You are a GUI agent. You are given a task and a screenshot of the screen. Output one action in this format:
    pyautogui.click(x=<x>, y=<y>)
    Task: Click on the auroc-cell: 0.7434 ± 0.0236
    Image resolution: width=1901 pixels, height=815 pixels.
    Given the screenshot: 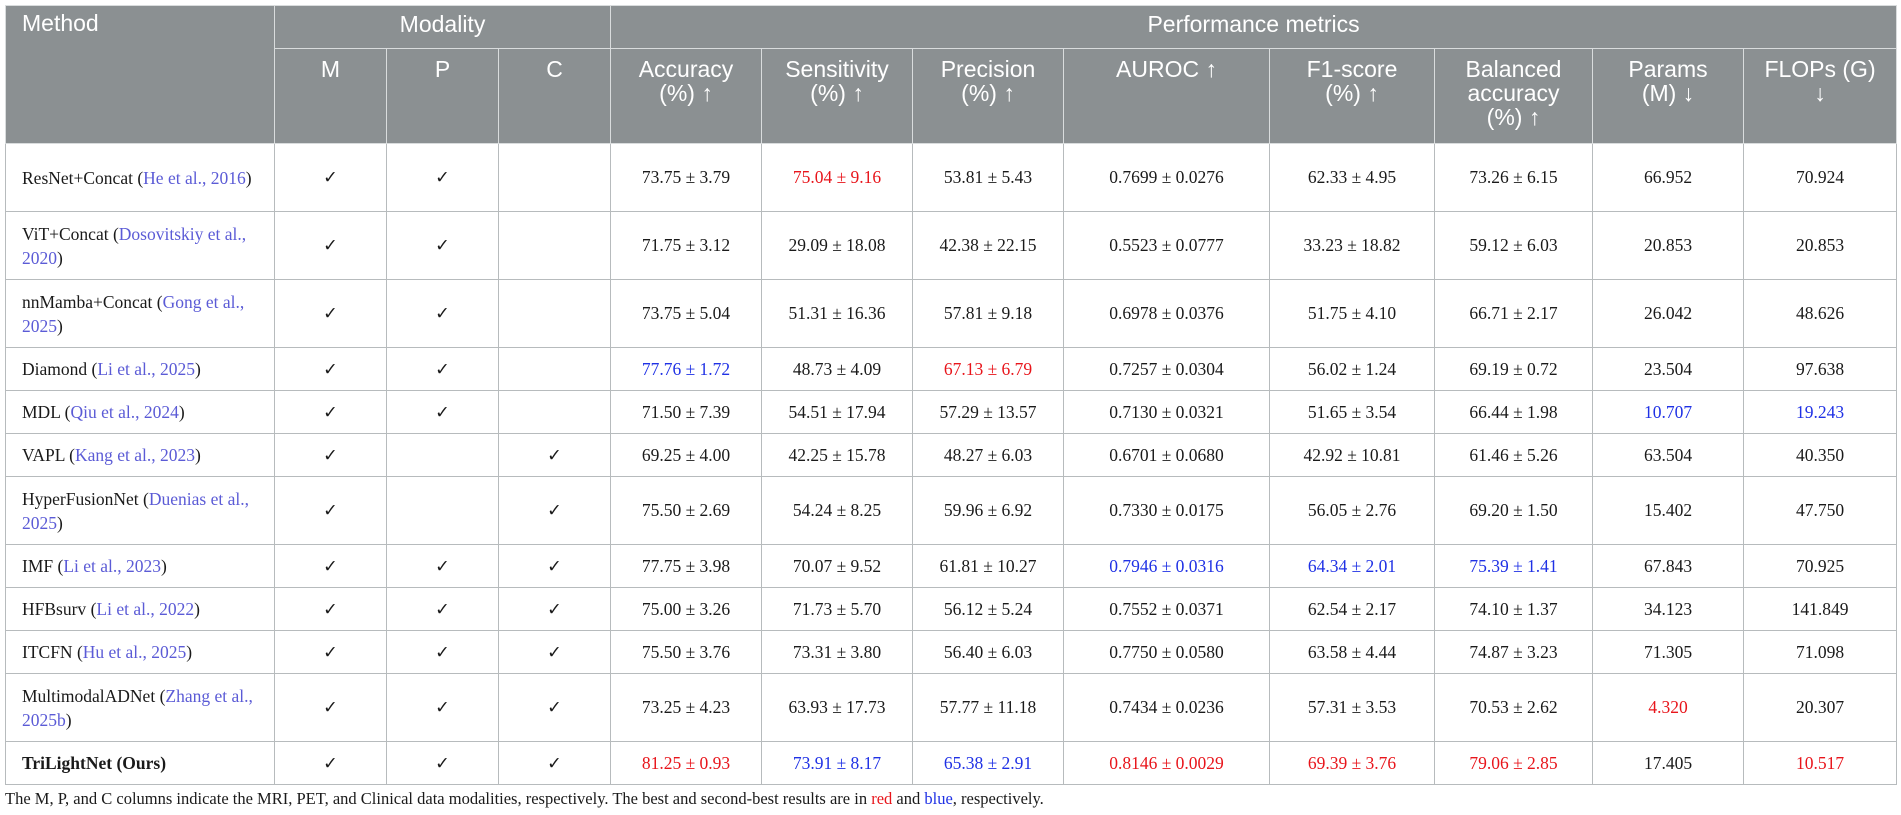 What is the action you would take?
    pyautogui.click(x=1166, y=707)
    